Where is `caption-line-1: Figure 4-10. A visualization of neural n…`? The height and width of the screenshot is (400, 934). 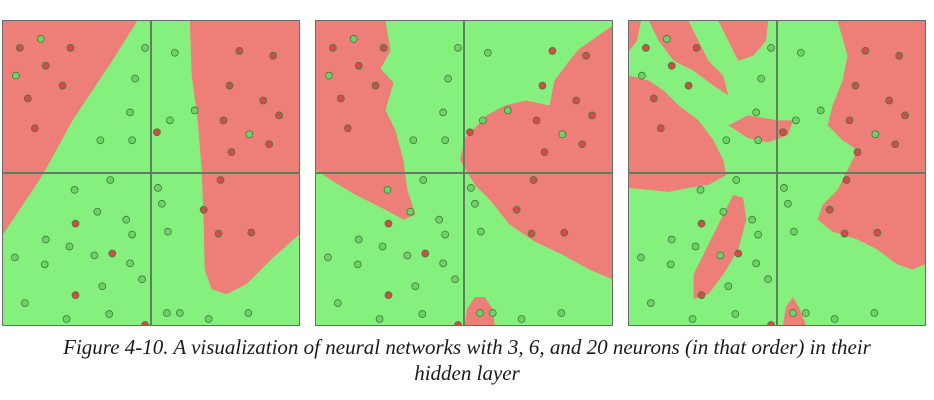
caption-line-1: Figure 4-10. A visualization of neural n… is located at coordinates (467, 347).